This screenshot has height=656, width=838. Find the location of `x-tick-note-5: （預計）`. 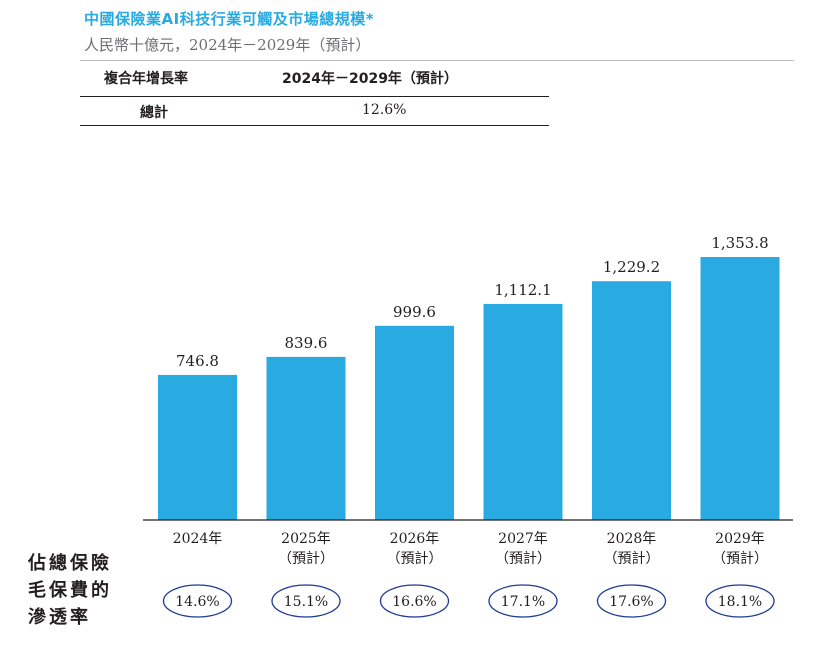

x-tick-note-5: （預計） is located at coordinates (740, 559).